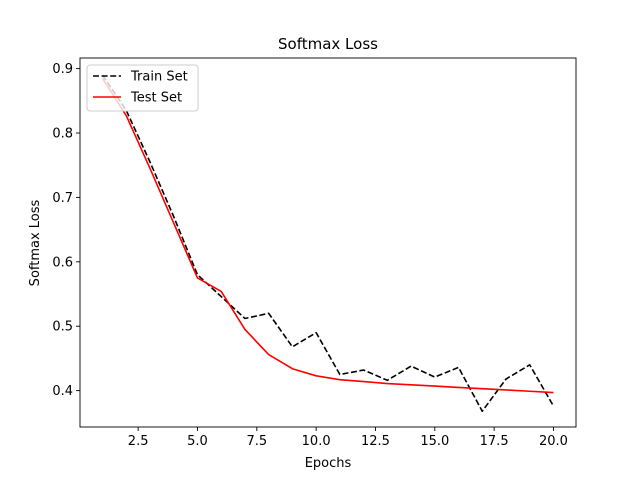 This screenshot has height=480, width=640. What do you see at coordinates (62, 391) in the screenshot?
I see `y-tick-label: 0.4` at bounding box center [62, 391].